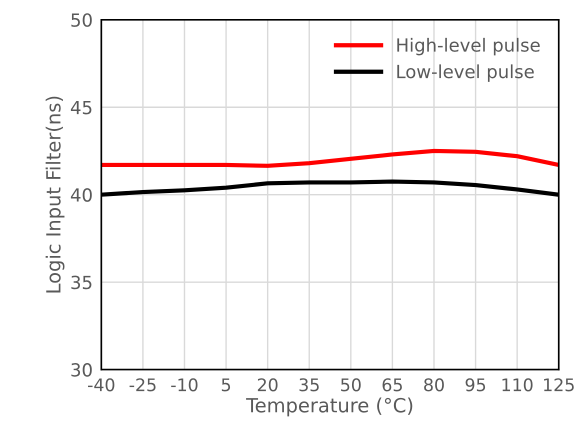 The image size is (579, 440). Describe the element at coordinates (517, 385) in the screenshot. I see `x-tick-label: 110` at that location.